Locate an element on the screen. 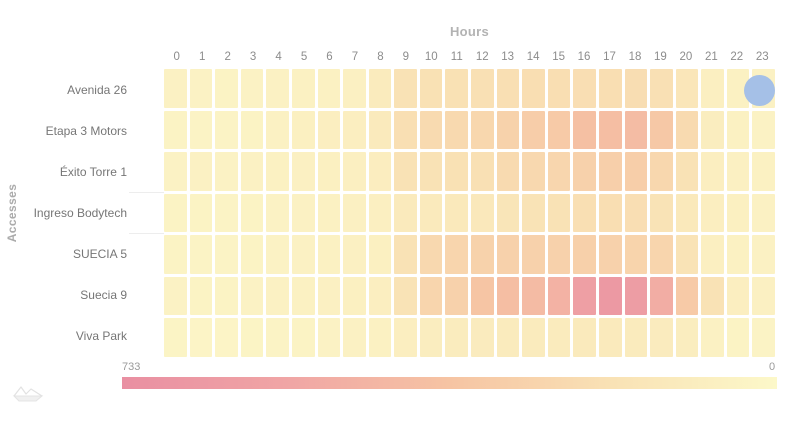 The image size is (807, 435). floating-circle-button is located at coordinates (759, 90).